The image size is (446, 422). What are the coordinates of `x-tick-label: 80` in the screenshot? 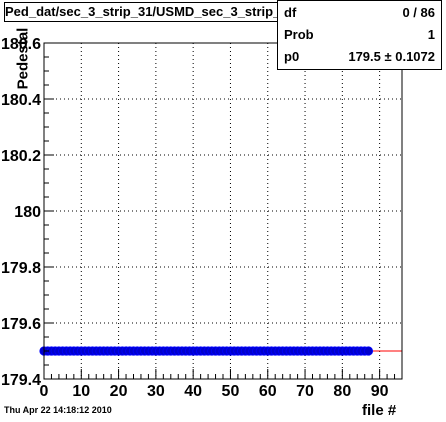 It's located at (342, 391).